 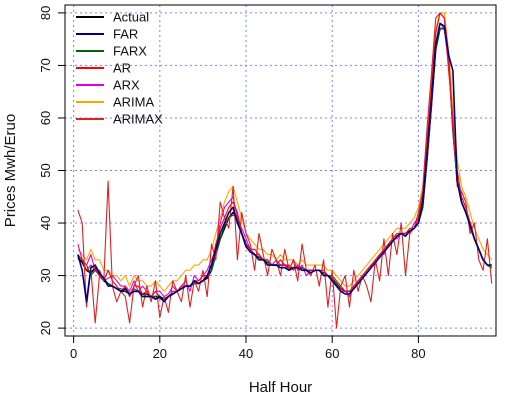 What do you see at coordinates (130, 51) in the screenshot?
I see `legend-label-farx: FARX` at bounding box center [130, 51].